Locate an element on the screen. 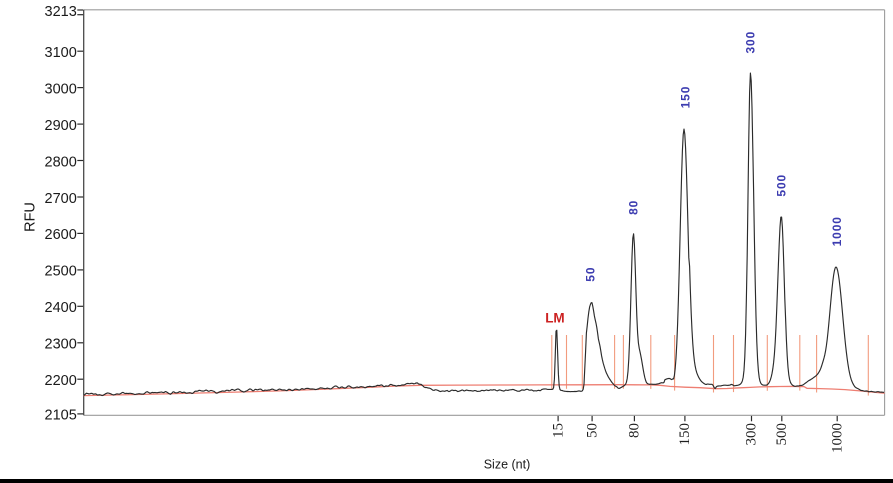 This screenshot has height=483, width=893. svg-text: 2400 is located at coordinates (61, 308).